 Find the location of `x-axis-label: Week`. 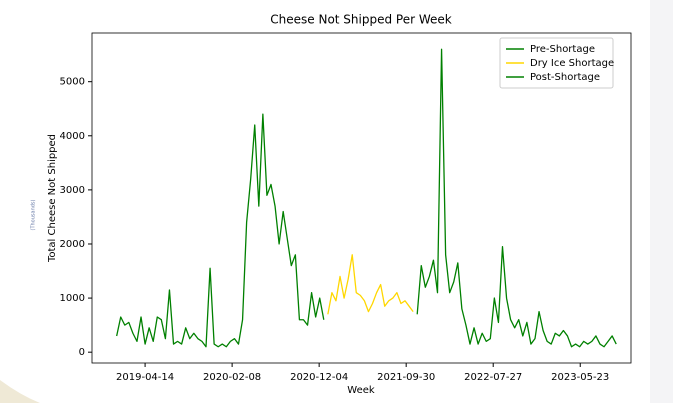

x-axis-label: Week is located at coordinates (361, 390).